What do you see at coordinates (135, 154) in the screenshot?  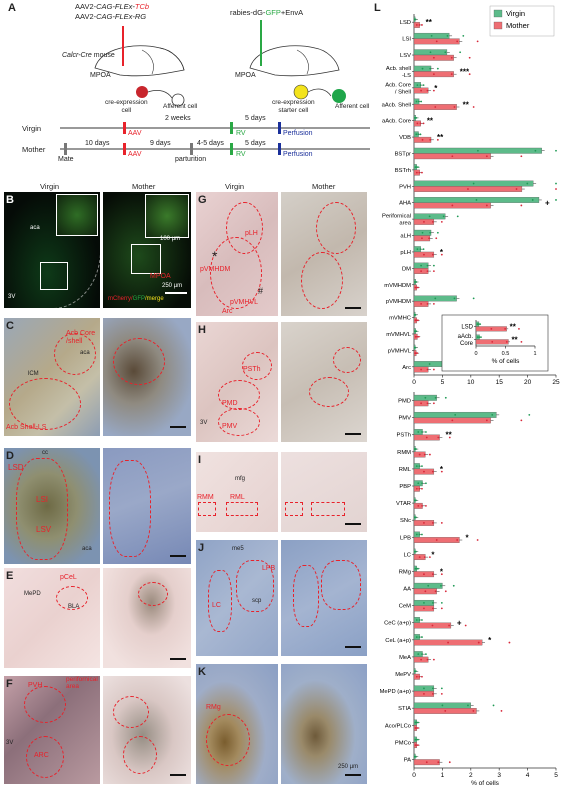 I see `aav-bottom-label: AAV` at bounding box center [135, 154].